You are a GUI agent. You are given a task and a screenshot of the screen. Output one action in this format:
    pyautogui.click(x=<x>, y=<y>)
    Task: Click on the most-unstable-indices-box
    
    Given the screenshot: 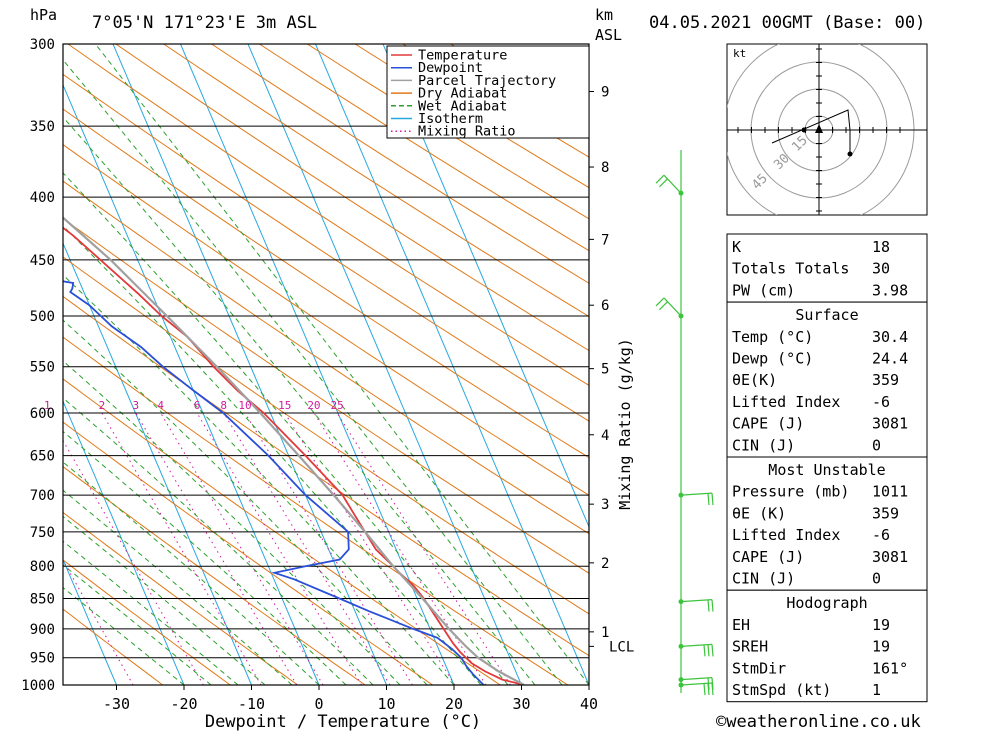 What is the action you would take?
    pyautogui.click(x=827, y=523)
    